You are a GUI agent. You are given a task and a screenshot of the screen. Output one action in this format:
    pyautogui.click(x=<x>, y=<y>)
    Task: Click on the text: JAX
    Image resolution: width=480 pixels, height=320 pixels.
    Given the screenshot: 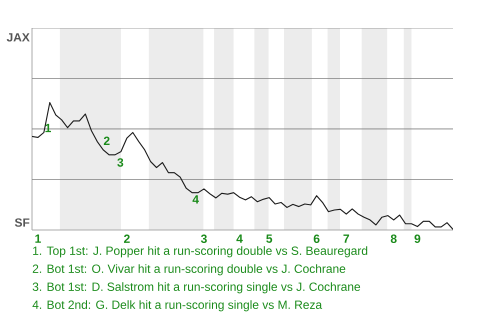 What is the action you would take?
    pyautogui.click(x=18, y=37)
    